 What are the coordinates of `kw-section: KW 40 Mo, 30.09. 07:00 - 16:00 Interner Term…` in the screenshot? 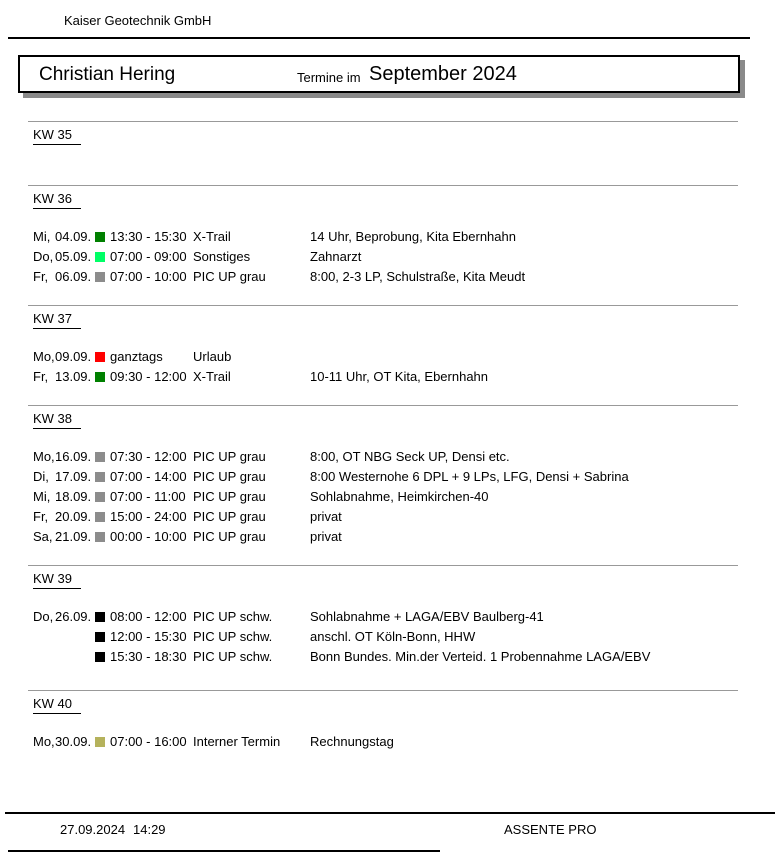 It's located at (383, 721).